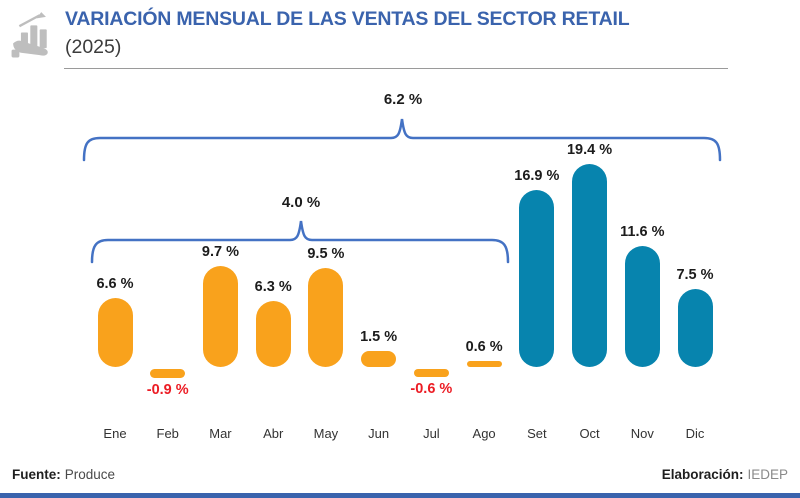  What do you see at coordinates (431, 433) in the screenshot?
I see `month-label: Jul` at bounding box center [431, 433].